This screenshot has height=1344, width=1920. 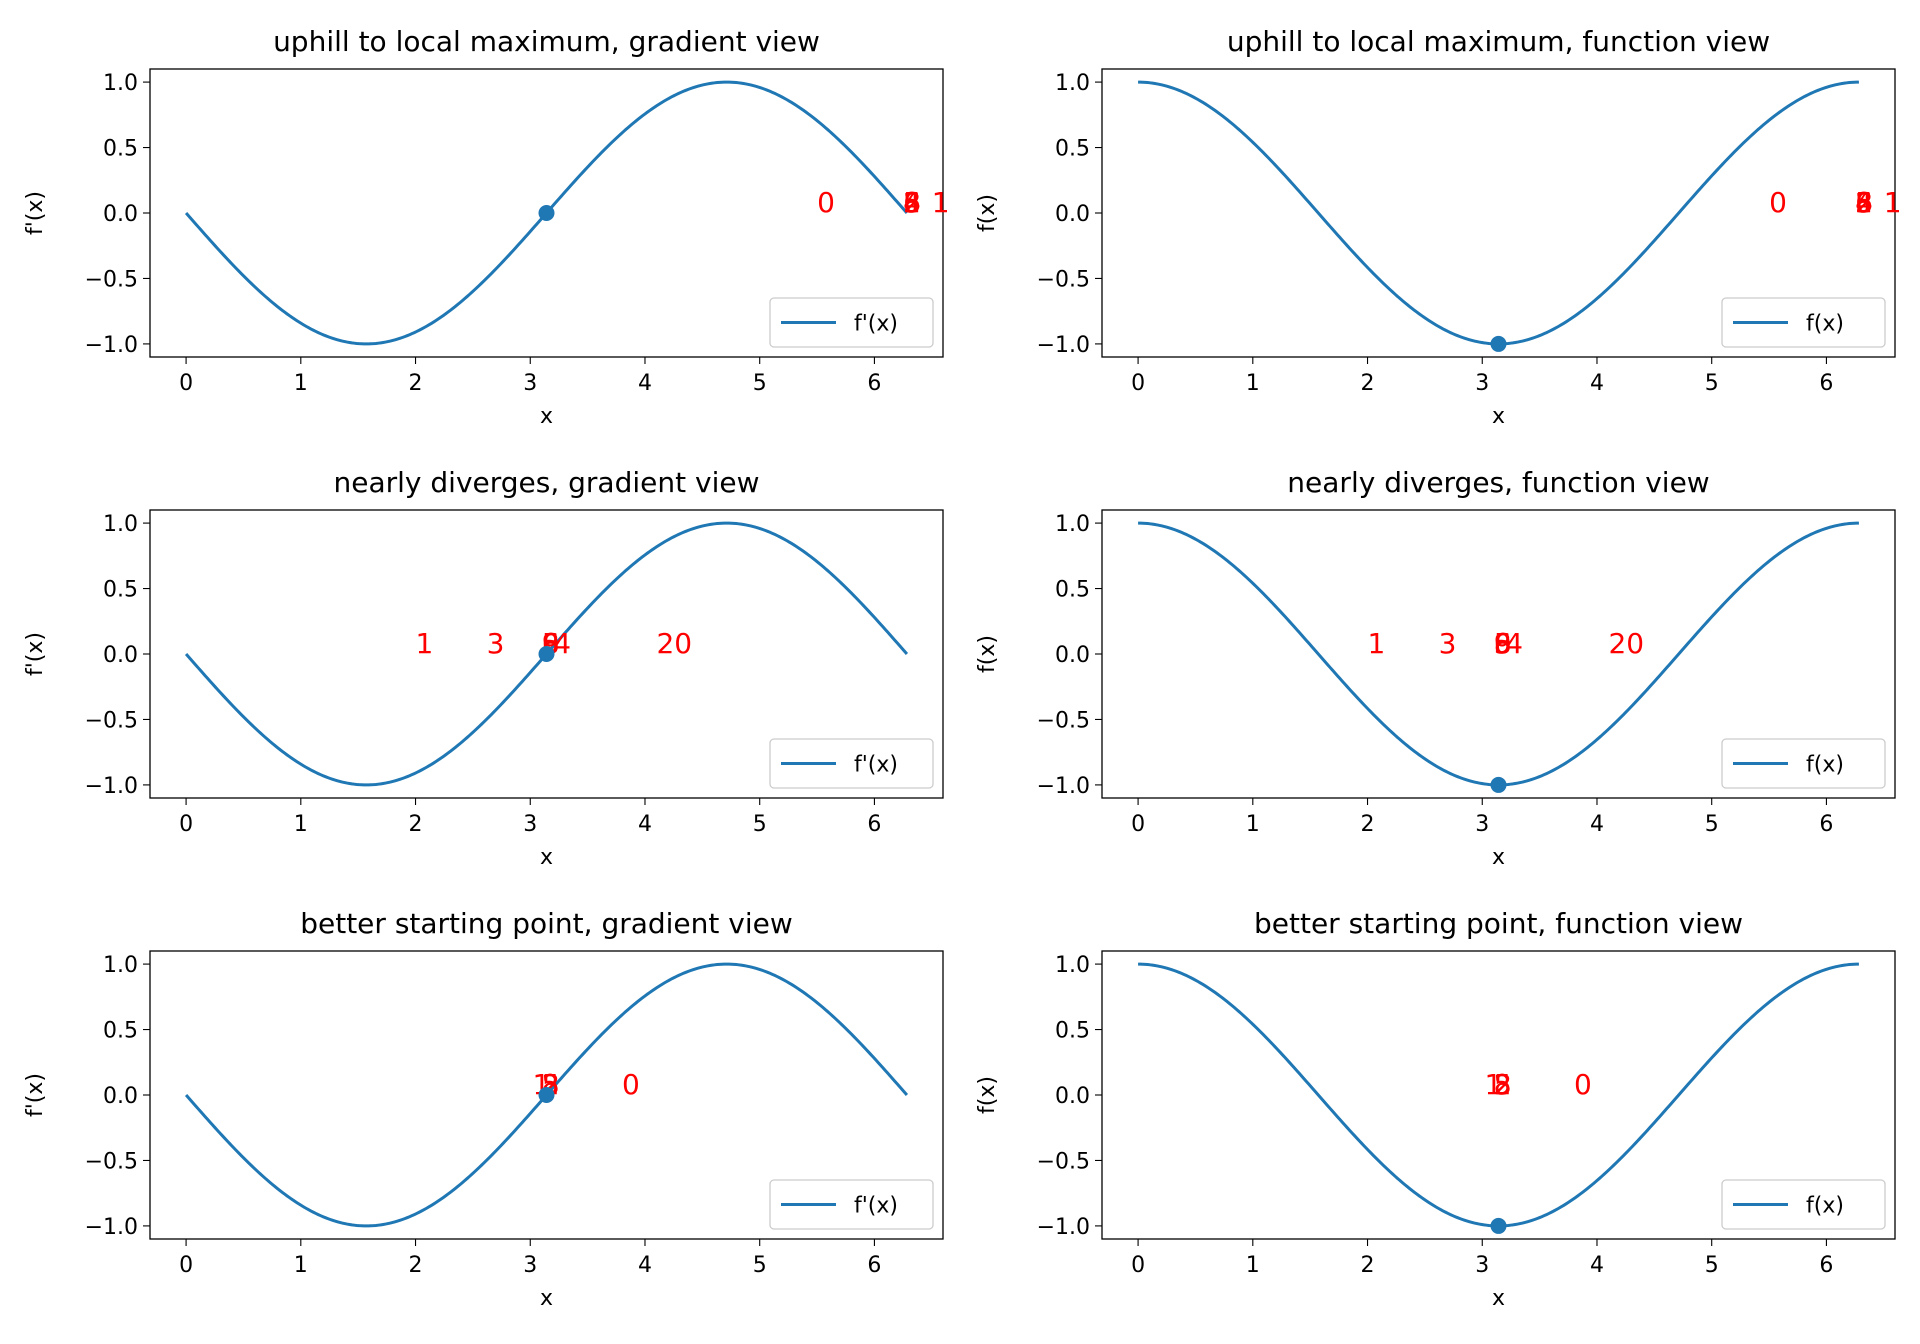 I want to click on legend-label: f(x), so click(x=1825, y=1206).